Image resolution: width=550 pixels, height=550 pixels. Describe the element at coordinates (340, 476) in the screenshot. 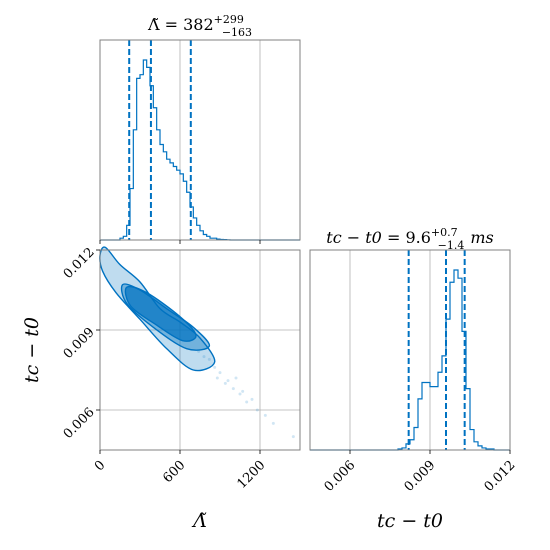

I see `x-tick-label: 0.006` at that location.